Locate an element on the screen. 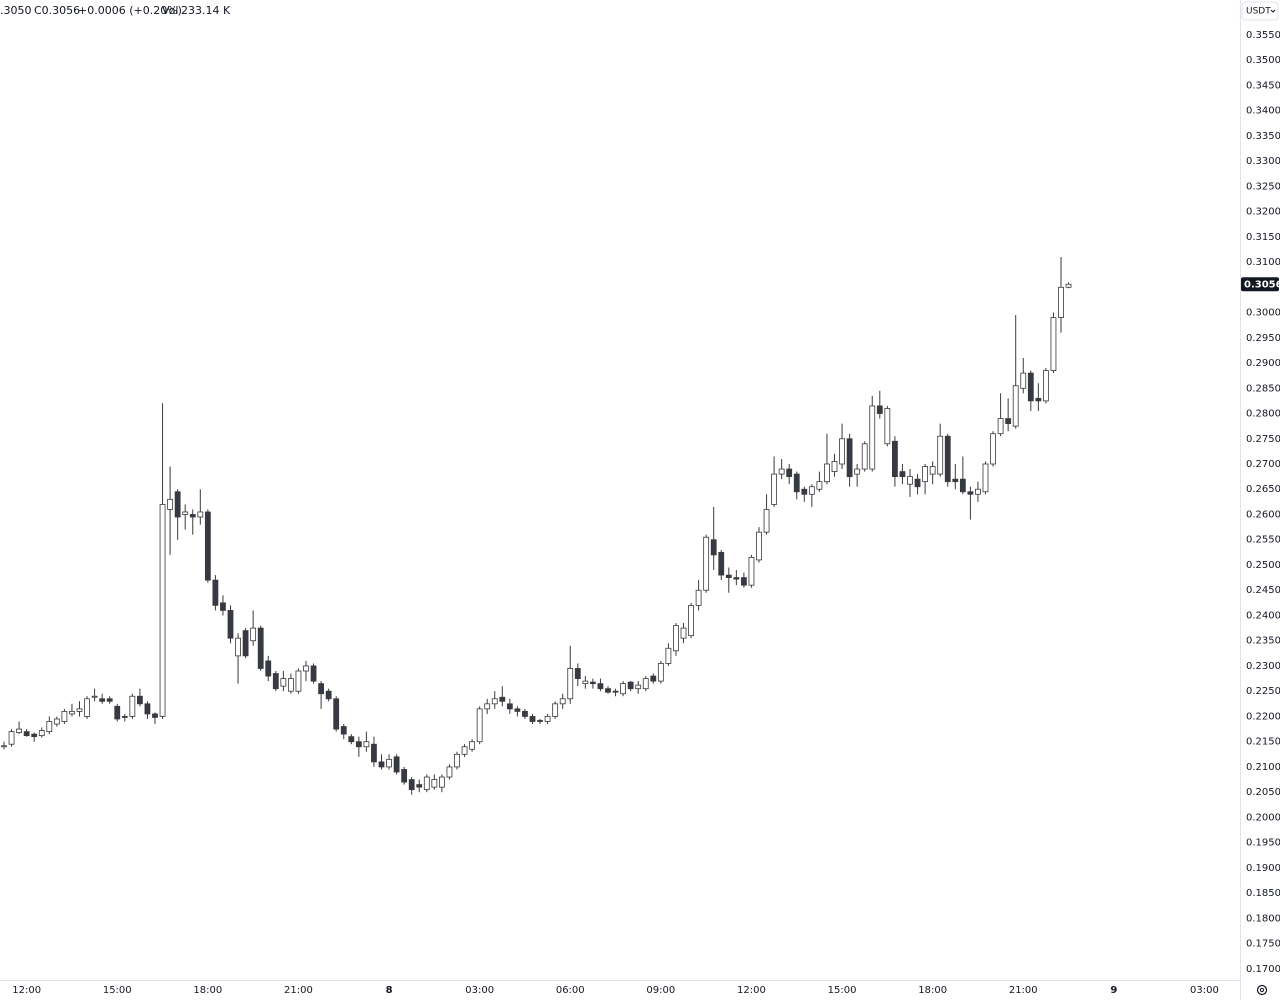 The width and height of the screenshot is (1280, 1000). y-tick-label: 0.2800 is located at coordinates (1263, 414).